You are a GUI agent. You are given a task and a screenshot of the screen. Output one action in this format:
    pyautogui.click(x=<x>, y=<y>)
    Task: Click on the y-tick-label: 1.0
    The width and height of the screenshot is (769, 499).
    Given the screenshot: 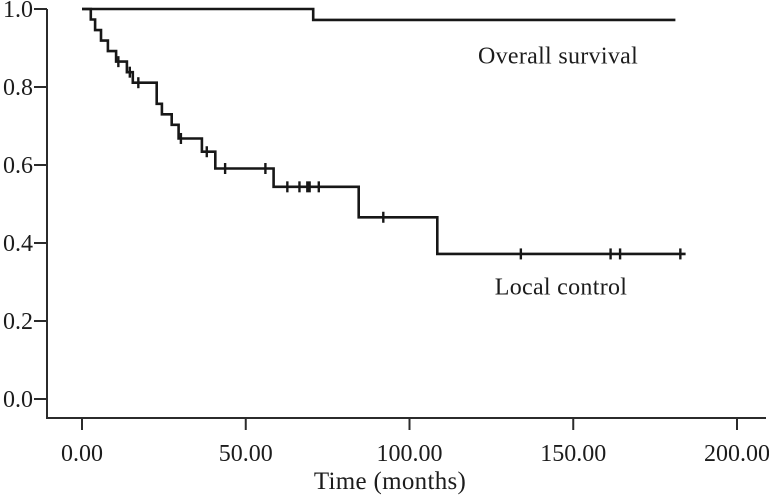 What is the action you would take?
    pyautogui.click(x=18, y=11)
    